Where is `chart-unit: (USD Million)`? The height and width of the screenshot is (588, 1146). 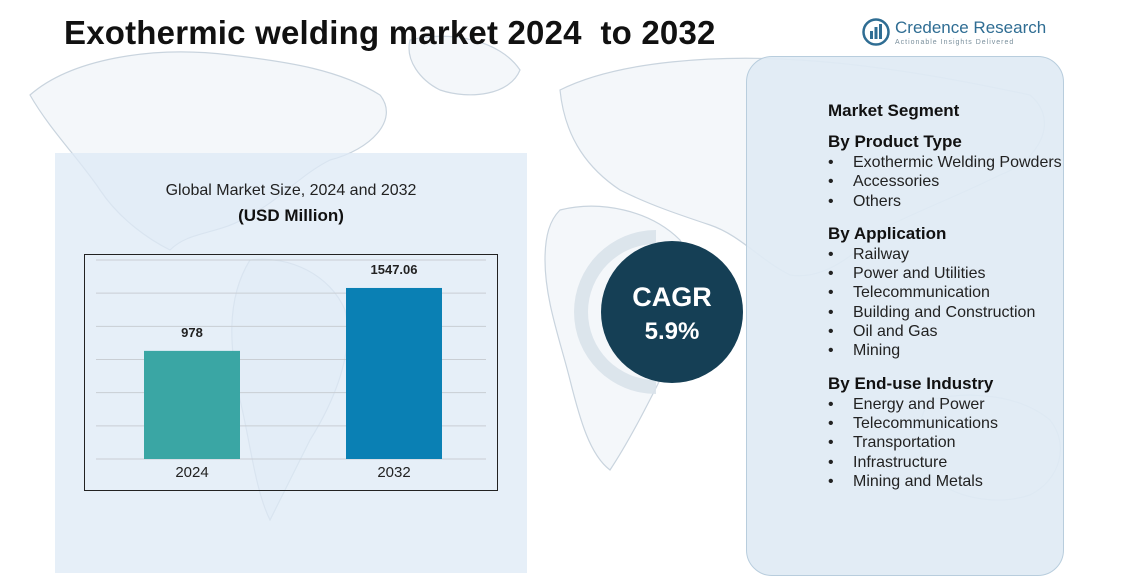
chart-unit: (USD Million) is located at coordinates (291, 215).